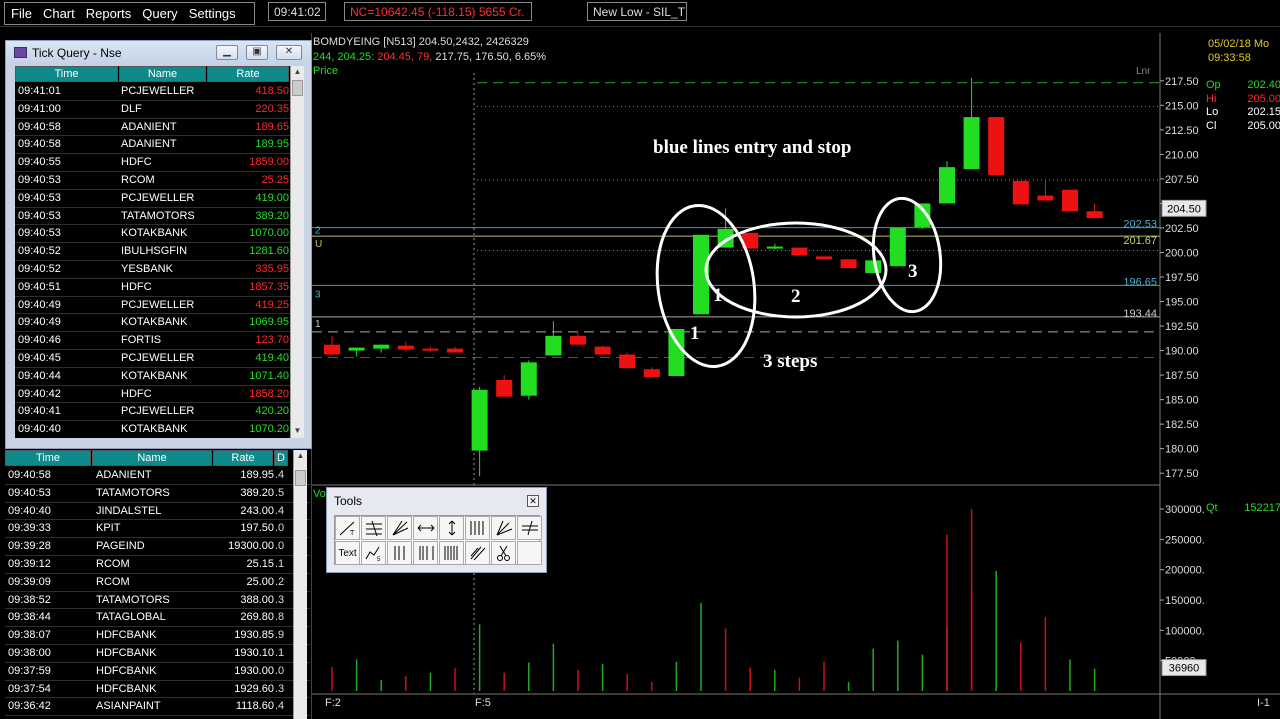 Image resolution: width=1280 pixels, height=719 pixels. What do you see at coordinates (152, 199) in the screenshot?
I see `table-row: 09:40:53 PCJEWELLER 419.00` at bounding box center [152, 199].